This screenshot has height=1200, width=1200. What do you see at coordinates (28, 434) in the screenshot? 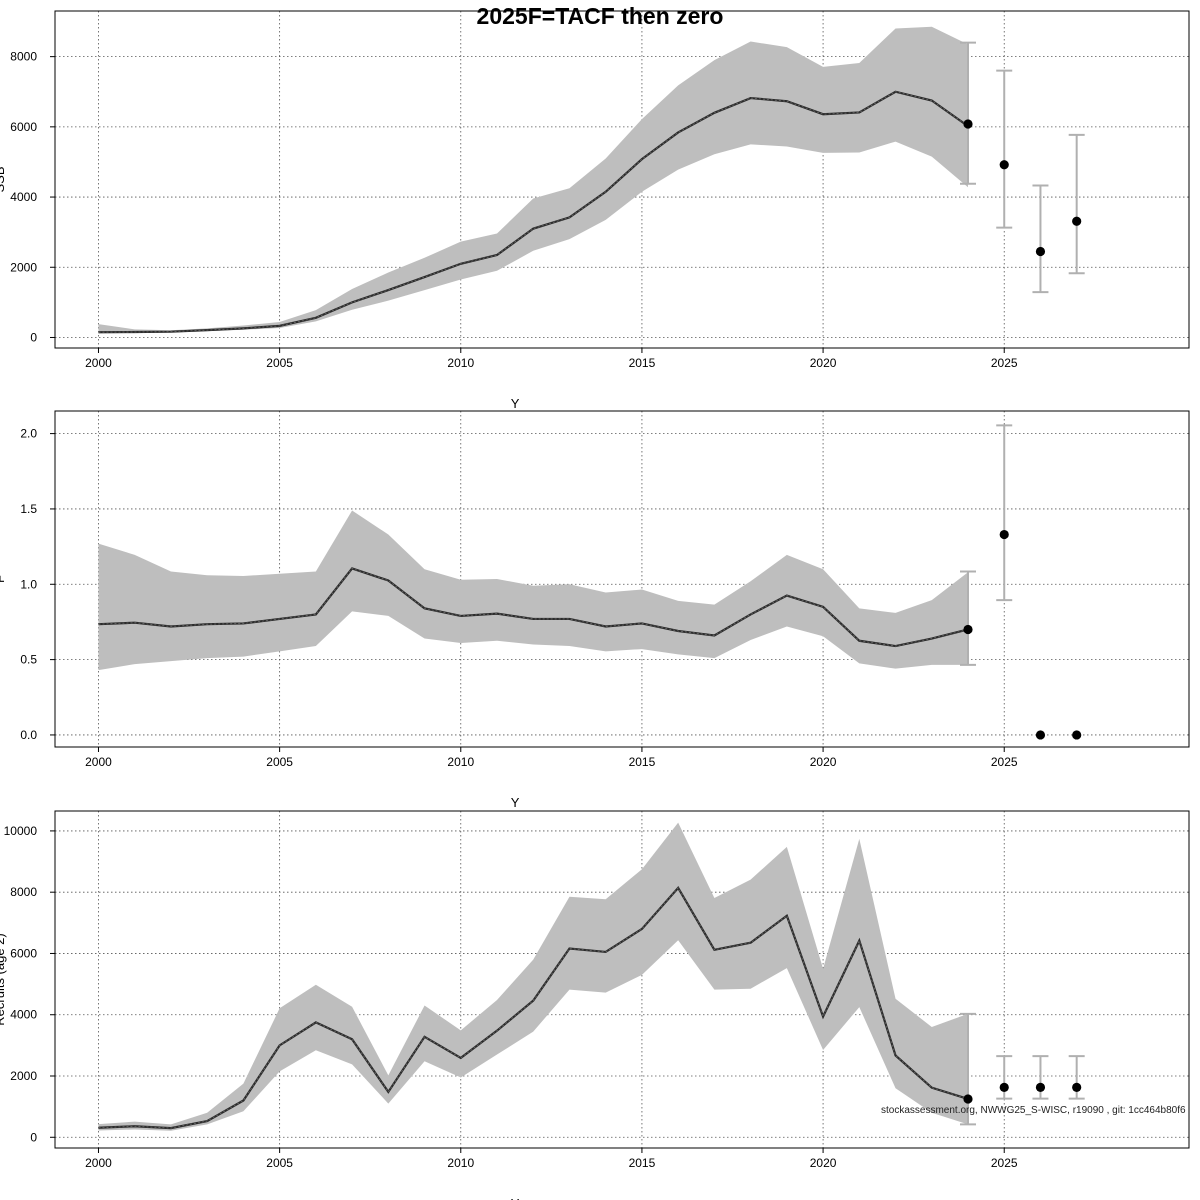
I see `y-tick-label: 2.0` at bounding box center [28, 434].